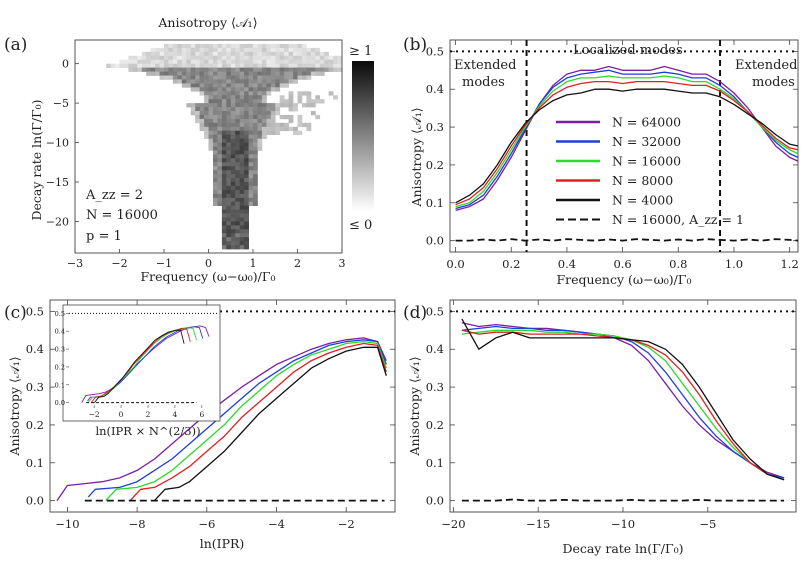 The image size is (805, 570). I want to click on panel-c-xtick-label: −2, so click(346, 524).